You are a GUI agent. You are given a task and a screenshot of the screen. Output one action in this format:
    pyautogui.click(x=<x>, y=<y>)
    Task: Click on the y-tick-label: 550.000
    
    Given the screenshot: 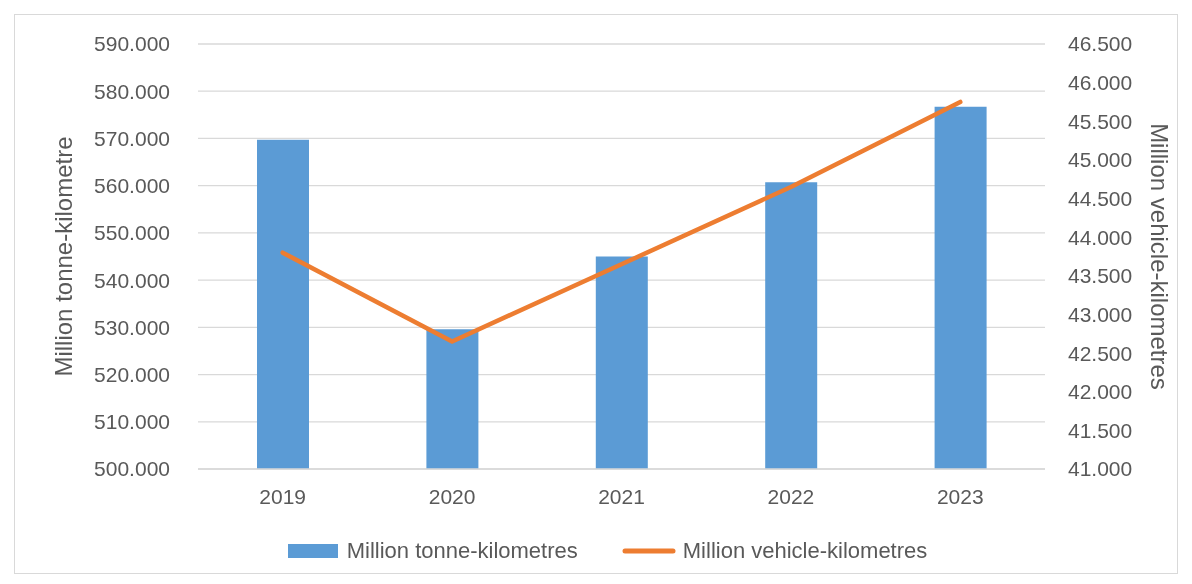 What is the action you would take?
    pyautogui.click(x=132, y=233)
    